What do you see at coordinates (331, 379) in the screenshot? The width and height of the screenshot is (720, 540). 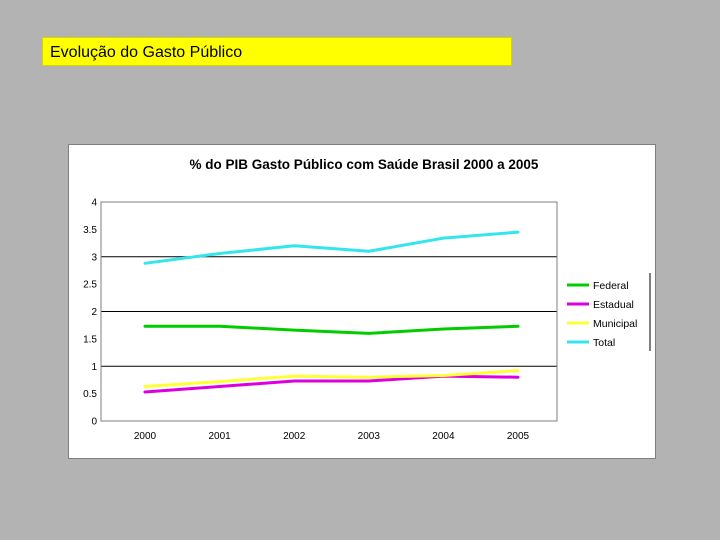 I see `series-line-municipal` at bounding box center [331, 379].